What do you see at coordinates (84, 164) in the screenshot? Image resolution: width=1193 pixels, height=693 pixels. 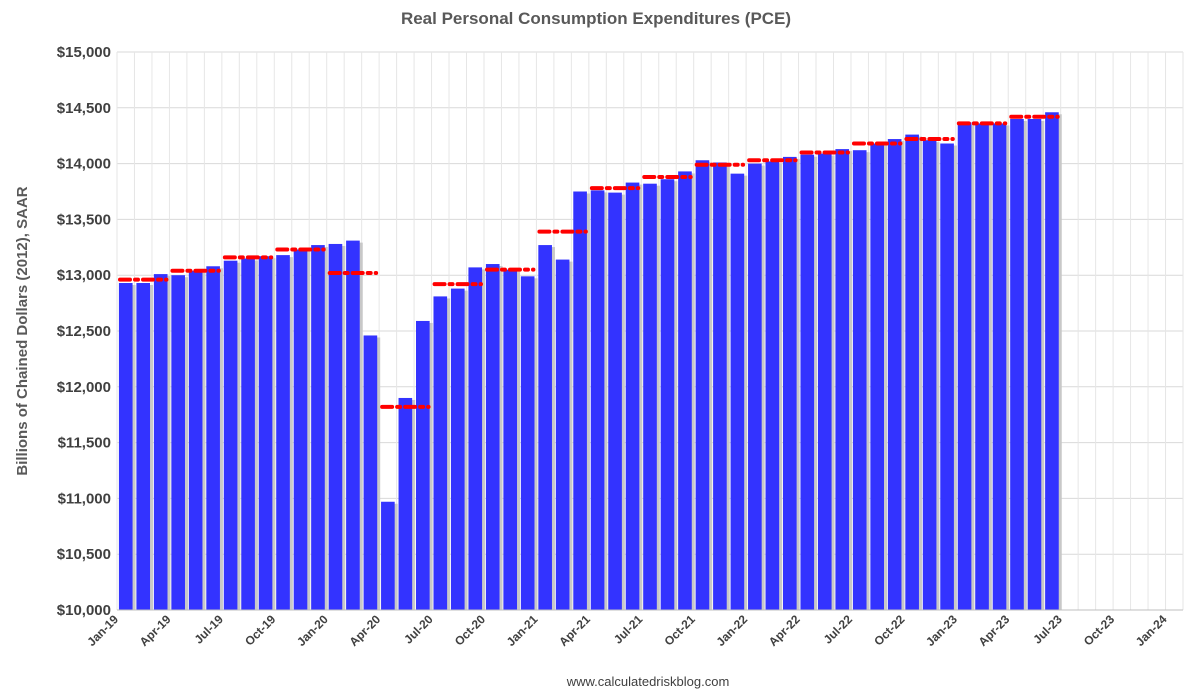 I see `y-tick-label: $14,000` at bounding box center [84, 164].